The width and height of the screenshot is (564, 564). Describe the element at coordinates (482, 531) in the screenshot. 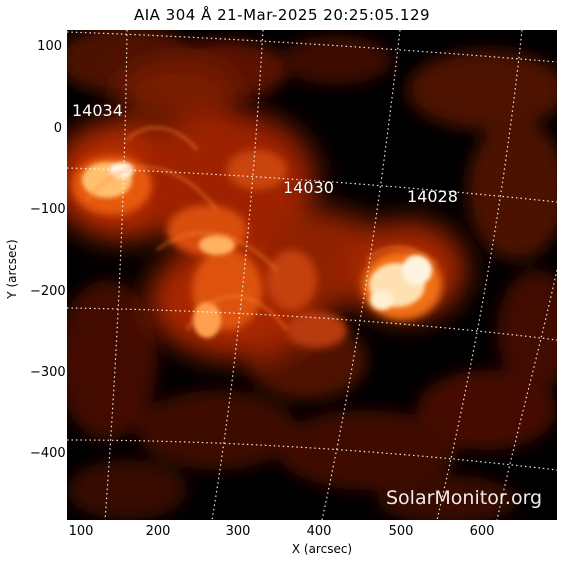

I see `x-tick-label: 600` at that location.